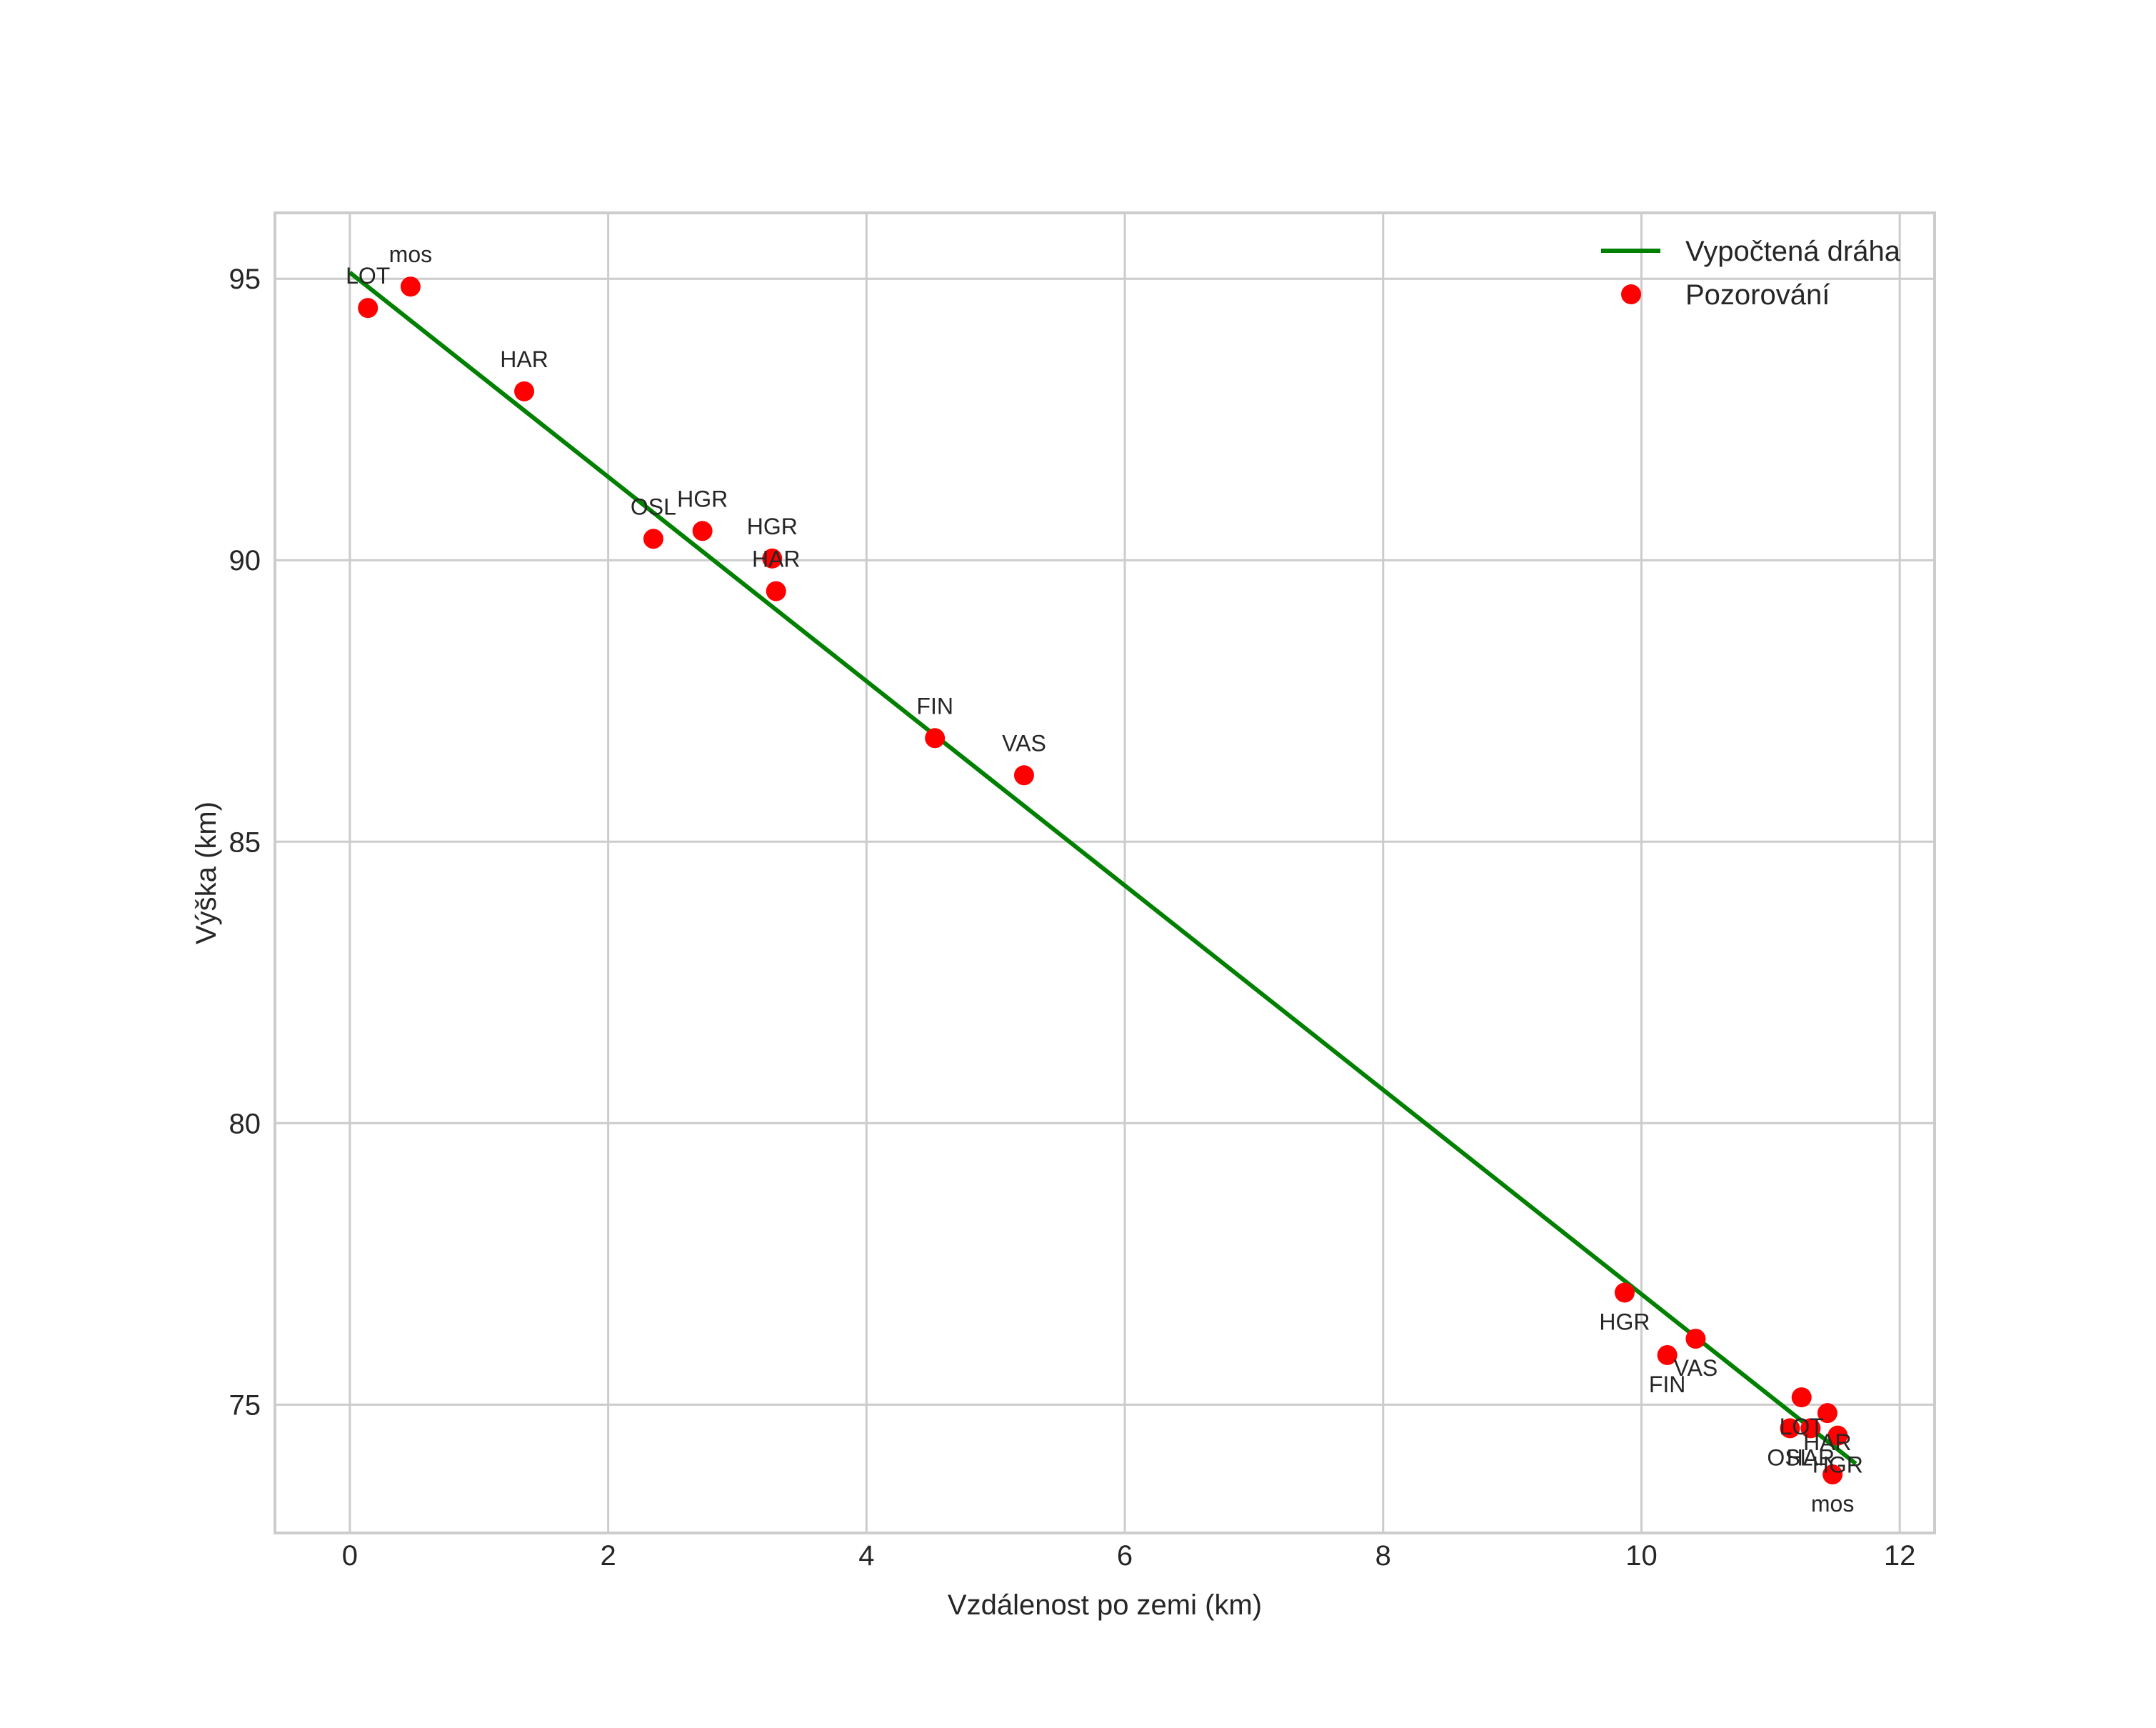 The width and height of the screenshot is (2156, 1728). Describe the element at coordinates (866, 1556) in the screenshot. I see `x-tick-label: 4` at that location.